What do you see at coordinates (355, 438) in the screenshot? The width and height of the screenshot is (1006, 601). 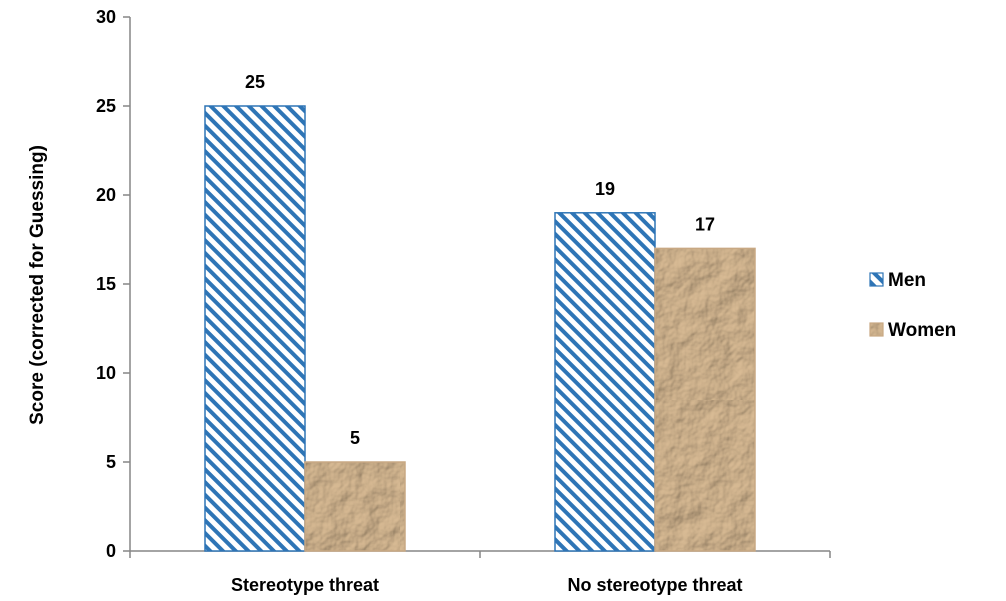 I see `data-label: 5` at bounding box center [355, 438].